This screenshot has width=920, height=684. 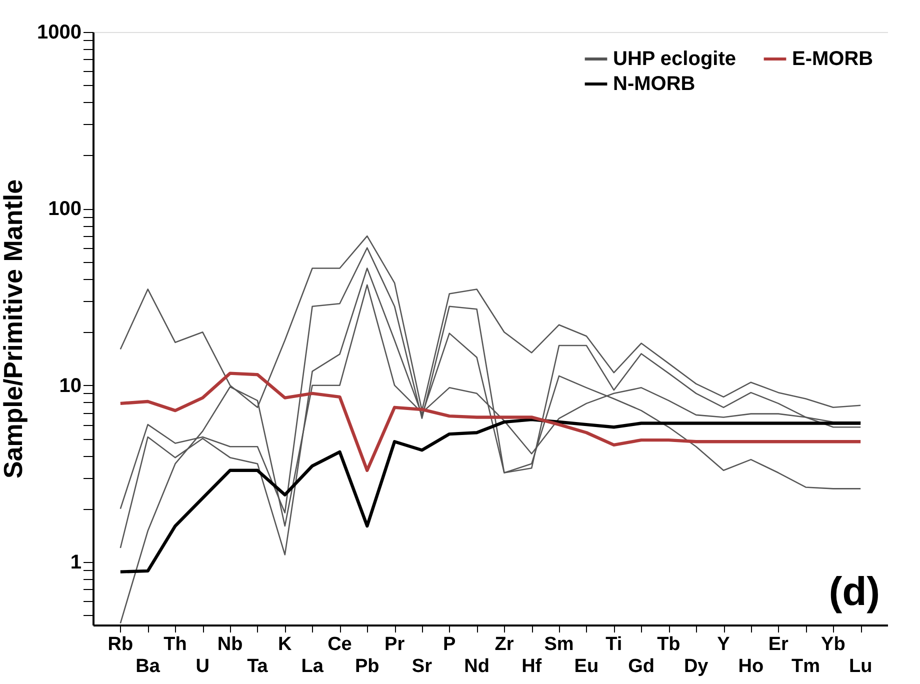 I want to click on x-tick-label: Y, so click(x=723, y=644).